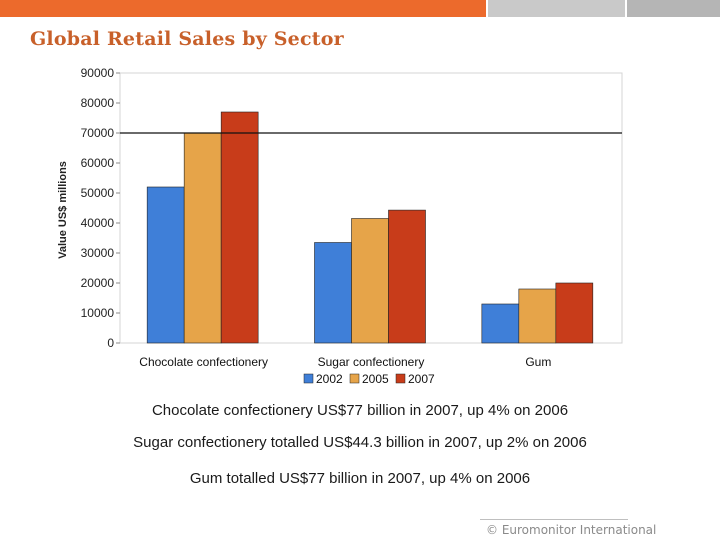  What do you see at coordinates (375, 379) in the screenshot?
I see `legend-label-2005: 2005` at bounding box center [375, 379].